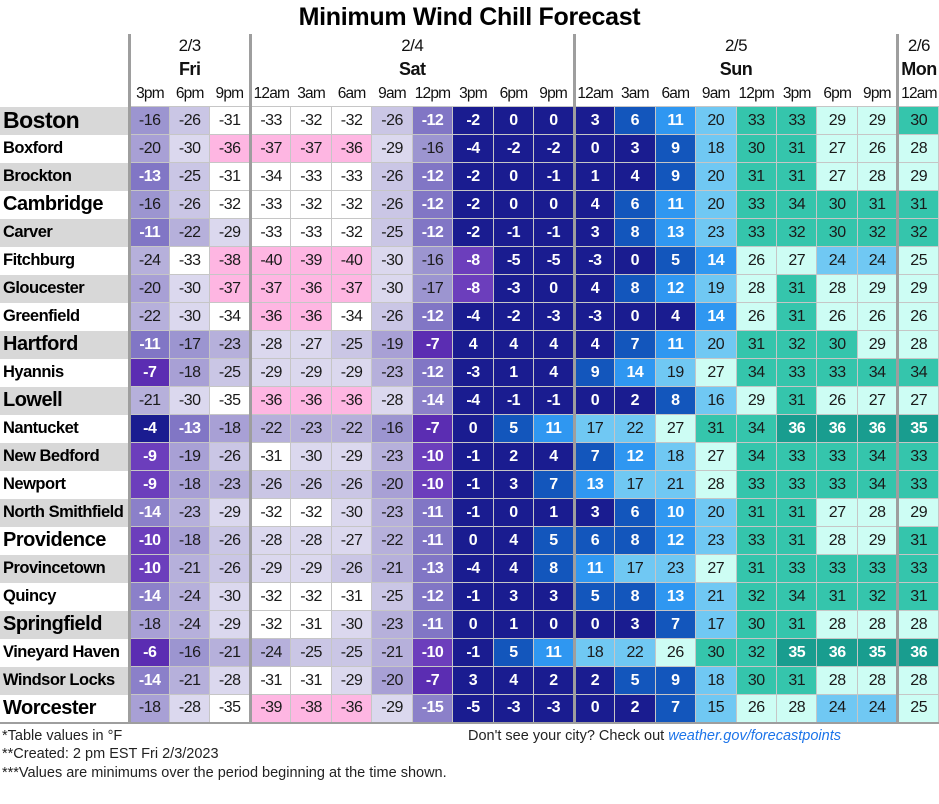  Describe the element at coordinates (432, 680) in the screenshot. I see `wind-chill-cell: -7` at that location.